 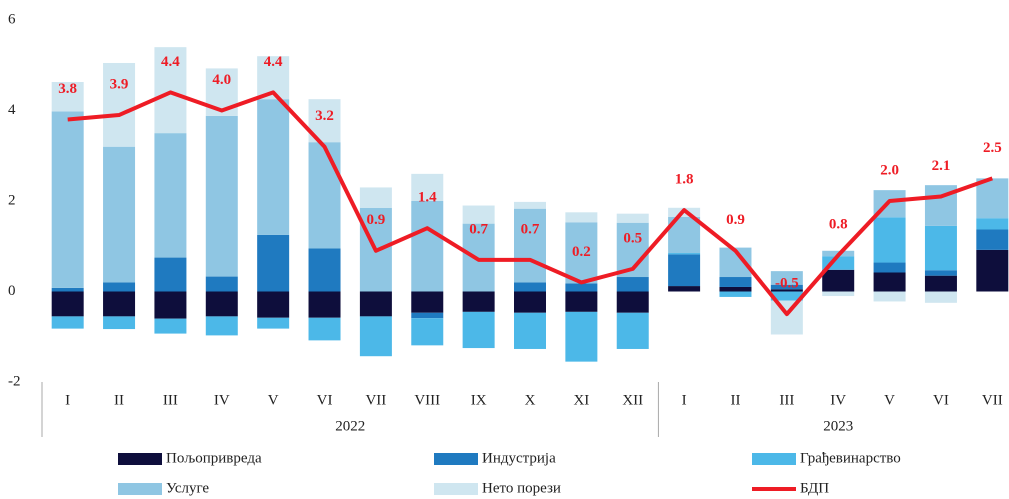 What do you see at coordinates (632, 400) in the screenshot?
I see `x-tick-label: XII` at bounding box center [632, 400].